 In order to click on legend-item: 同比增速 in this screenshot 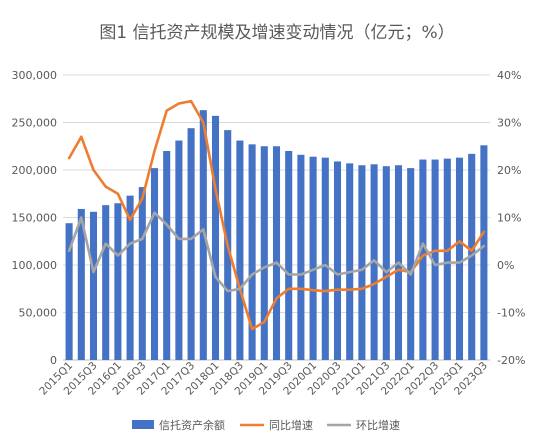, I will do `click(276, 425)`.